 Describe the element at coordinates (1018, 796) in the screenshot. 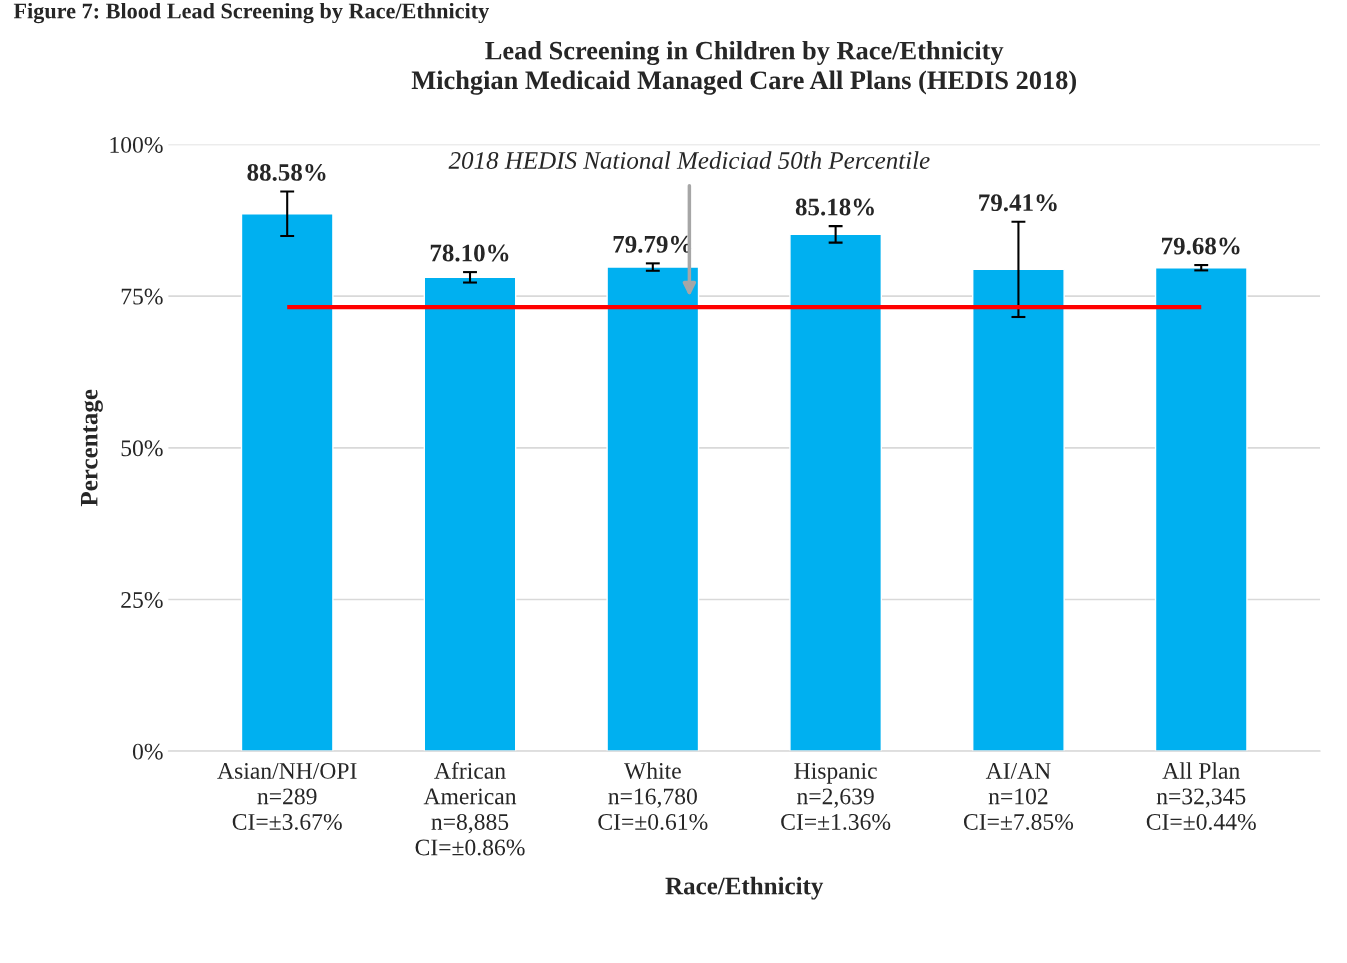

I see `x-tick-label: AI/AN n=102 CI=±7.85%` at that location.